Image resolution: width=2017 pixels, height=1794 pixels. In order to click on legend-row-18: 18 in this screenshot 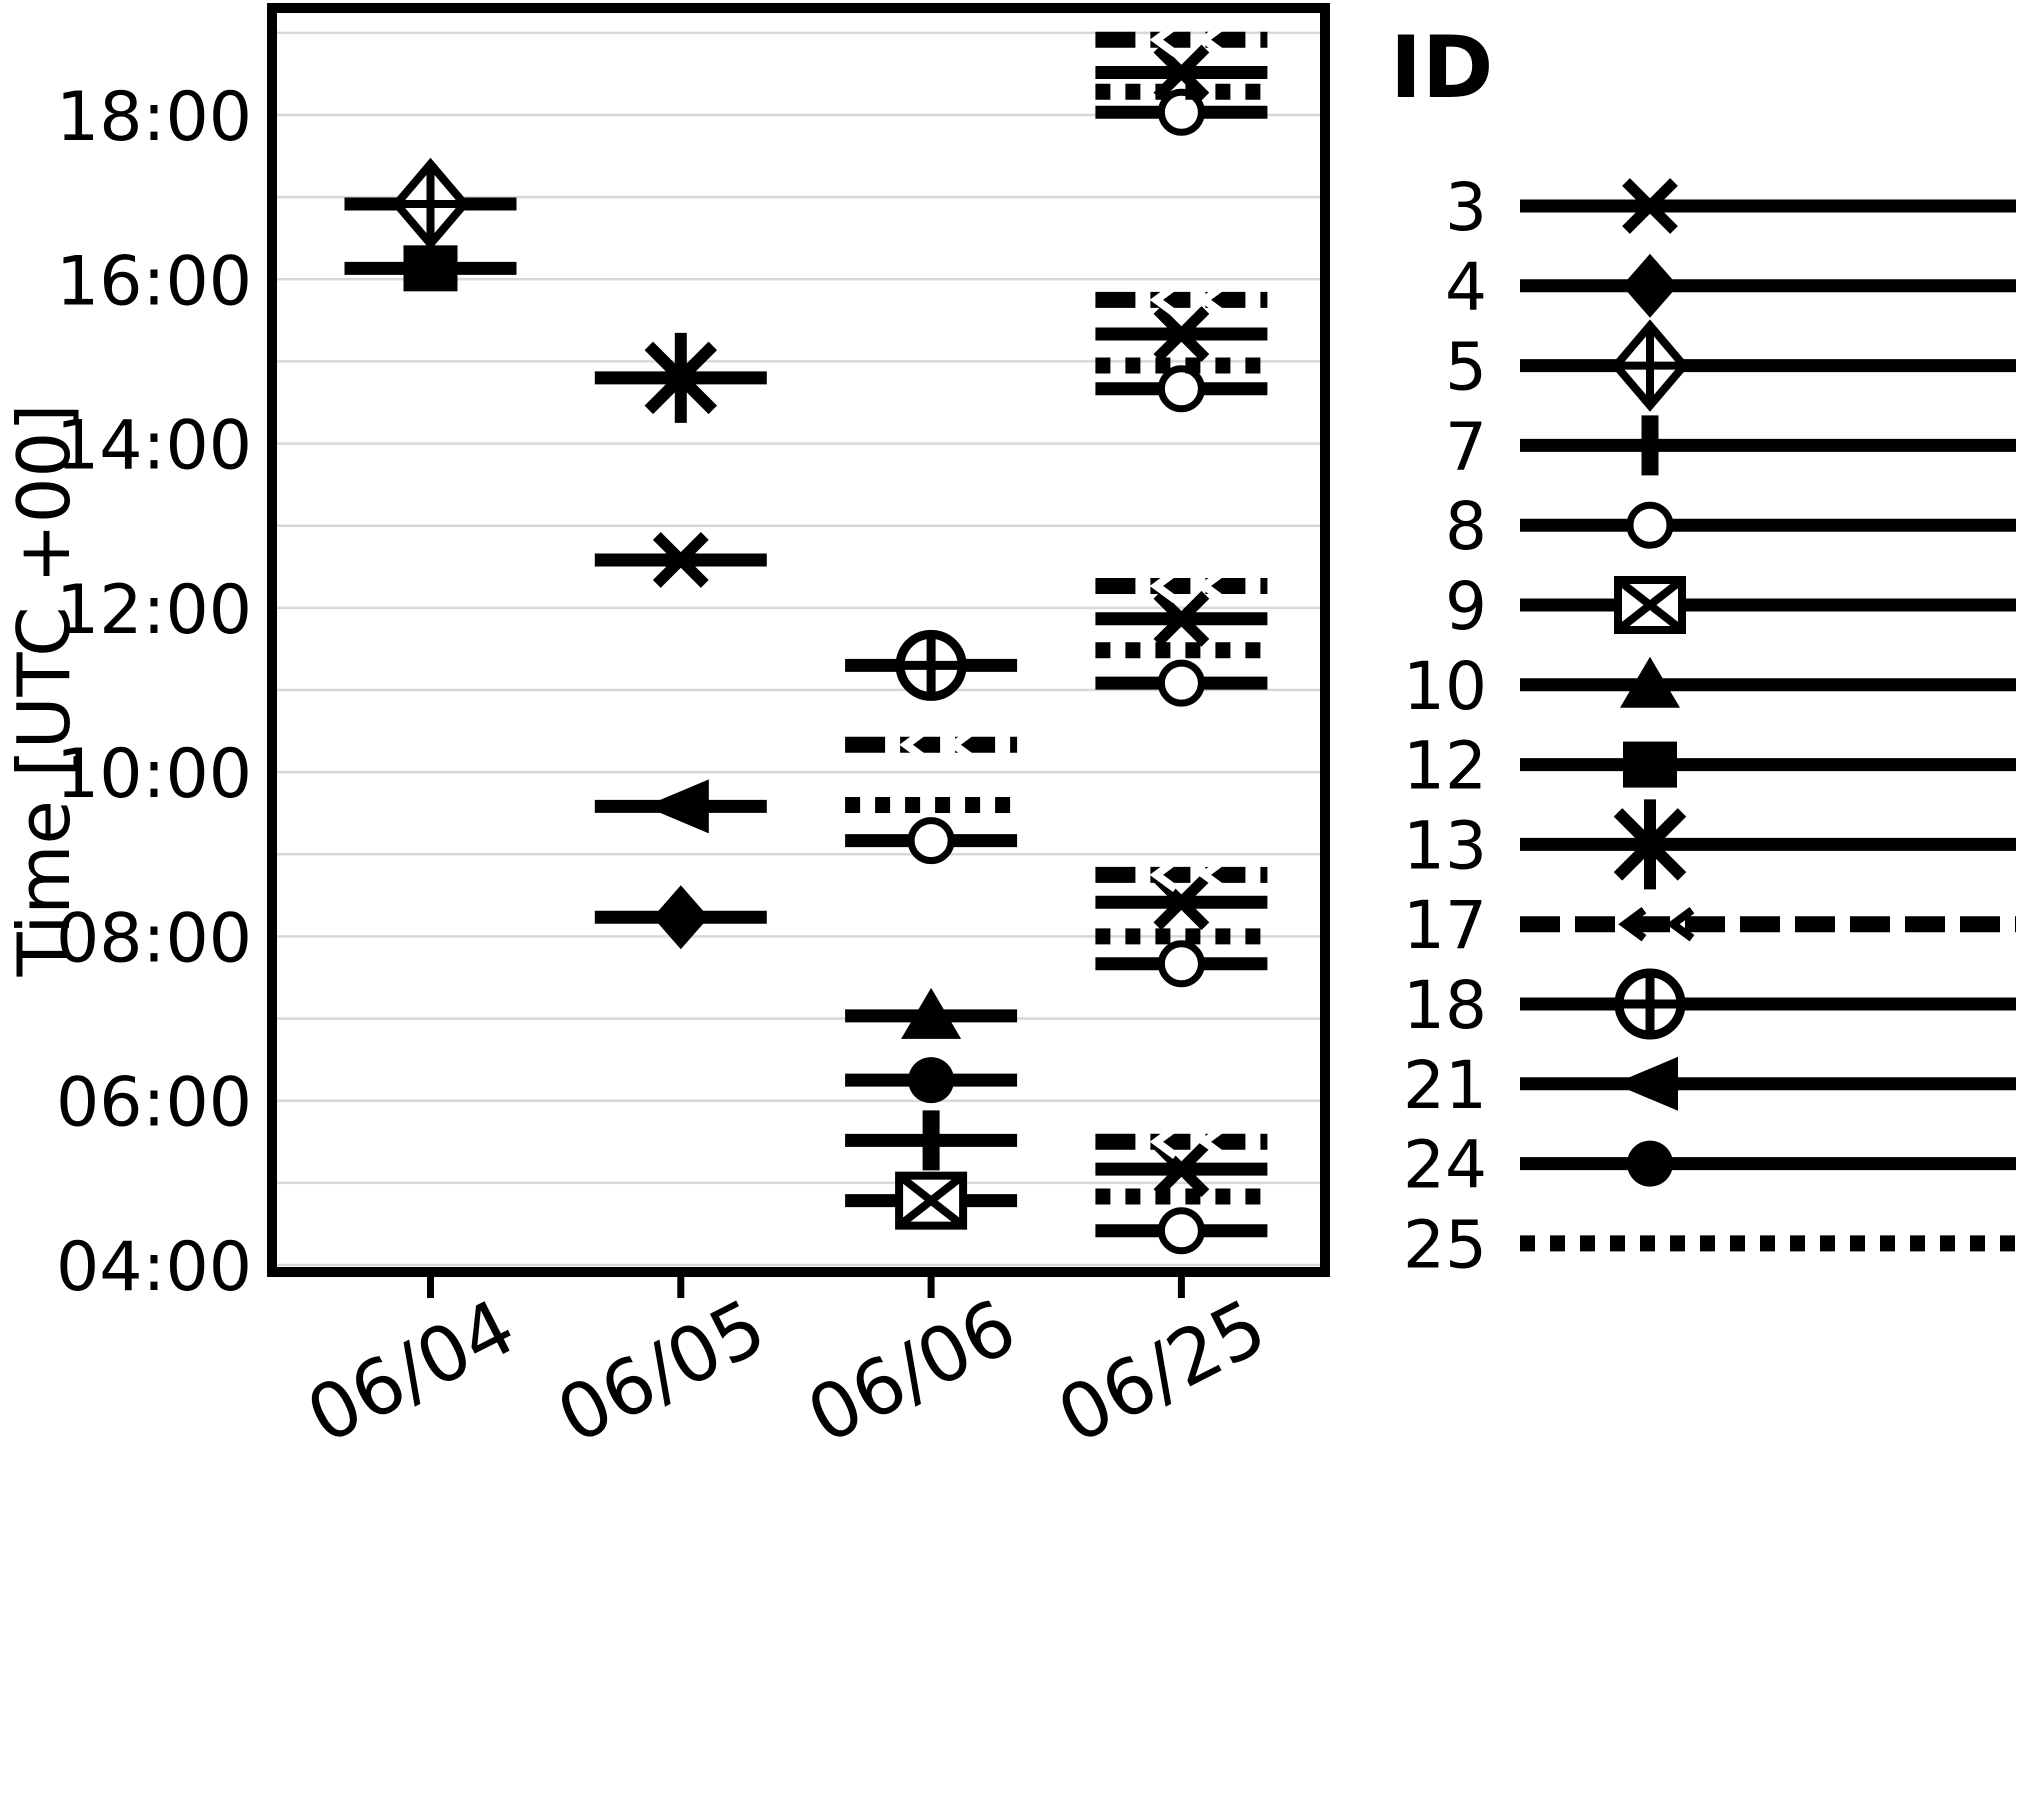, I will do `click(1709, 1005)`.